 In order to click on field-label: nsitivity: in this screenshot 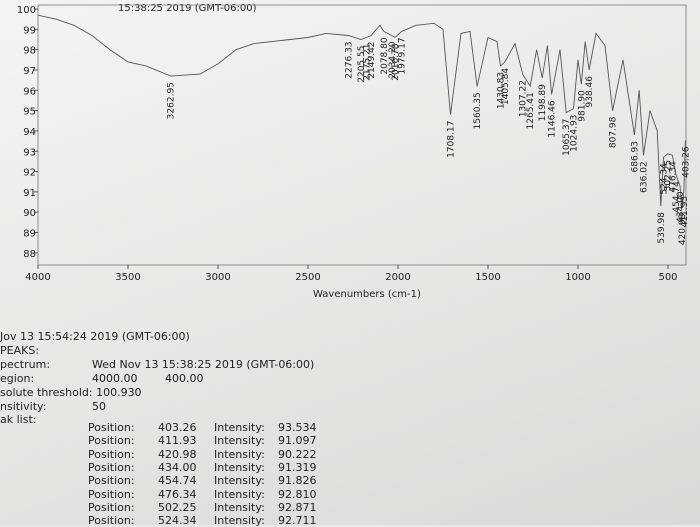, I will do `click(23, 406)`.